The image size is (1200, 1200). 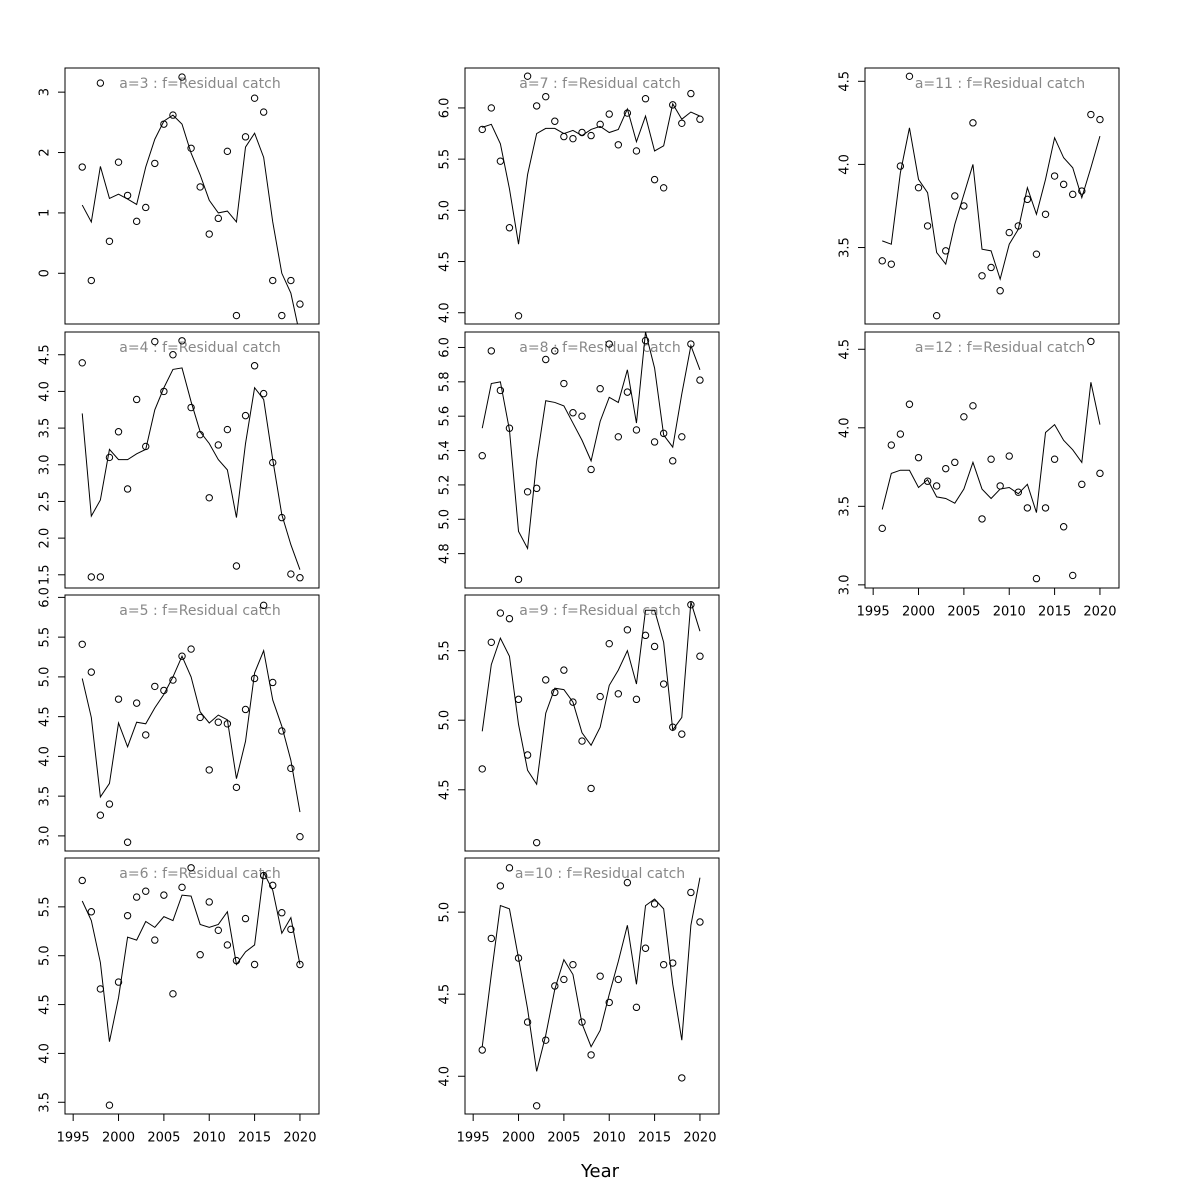 What do you see at coordinates (45, 92) in the screenshot?
I see `y-tick-label: 3` at bounding box center [45, 92].